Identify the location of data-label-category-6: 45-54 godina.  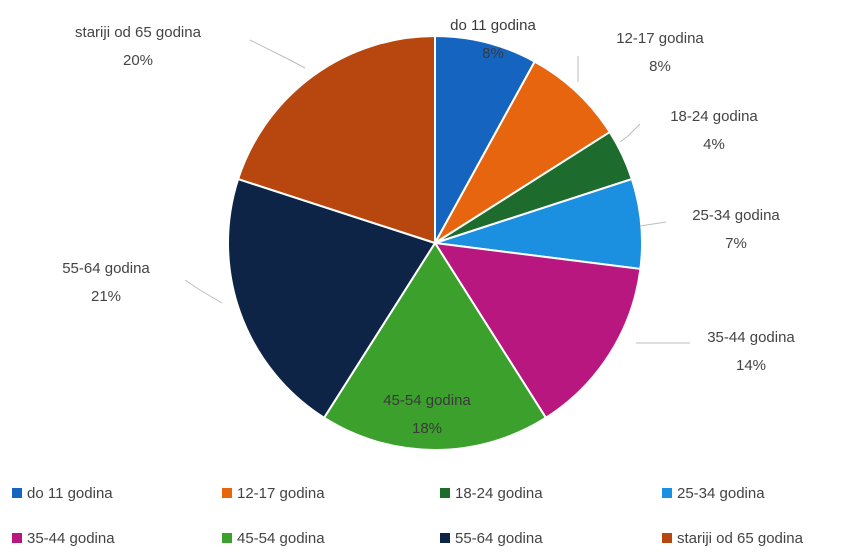
(427, 400).